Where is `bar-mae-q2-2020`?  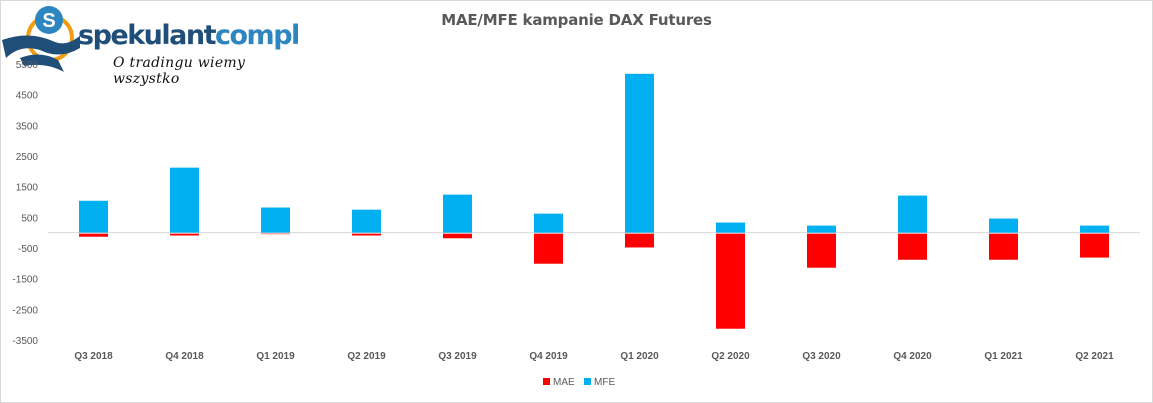
bar-mae-q2-2020 is located at coordinates (730, 281).